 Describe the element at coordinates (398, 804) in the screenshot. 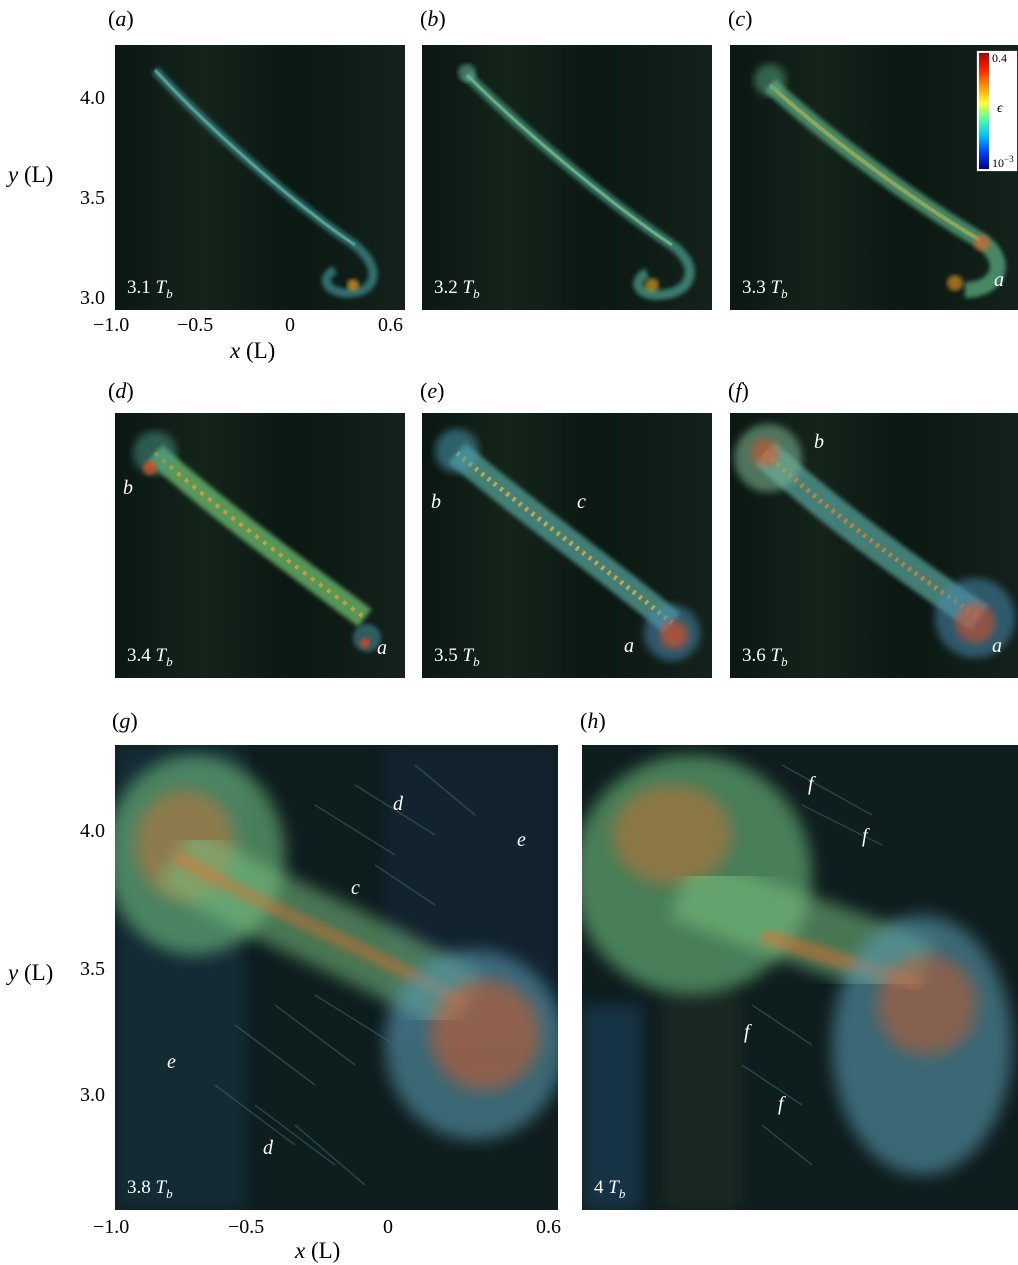

I see `panel-g-mark-d-top: d` at that location.